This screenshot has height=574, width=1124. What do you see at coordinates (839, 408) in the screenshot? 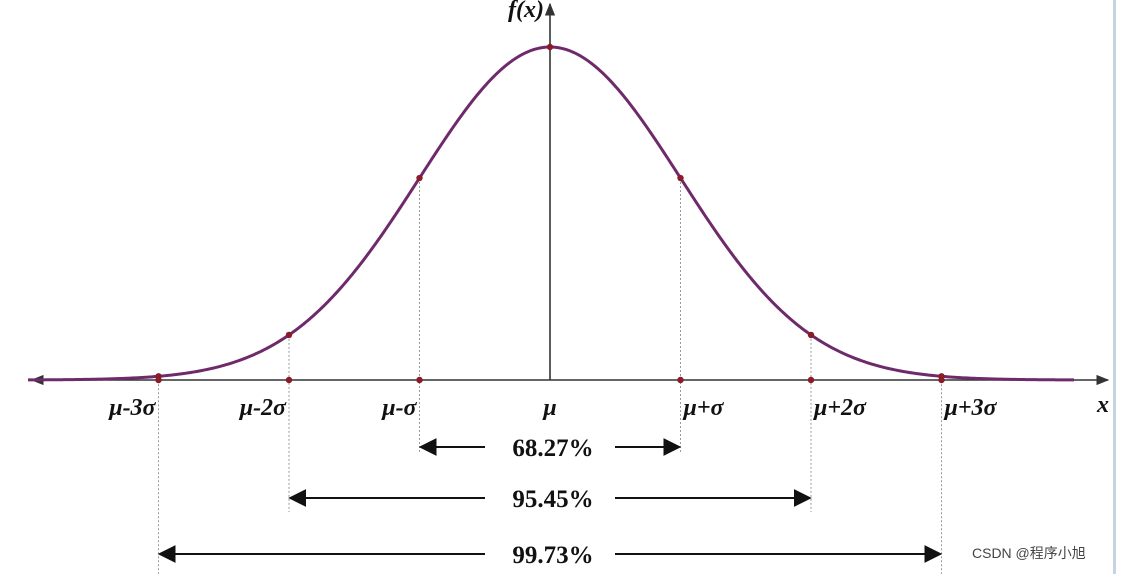
I see `x-tick-label: μ+2σ` at bounding box center [839, 408].